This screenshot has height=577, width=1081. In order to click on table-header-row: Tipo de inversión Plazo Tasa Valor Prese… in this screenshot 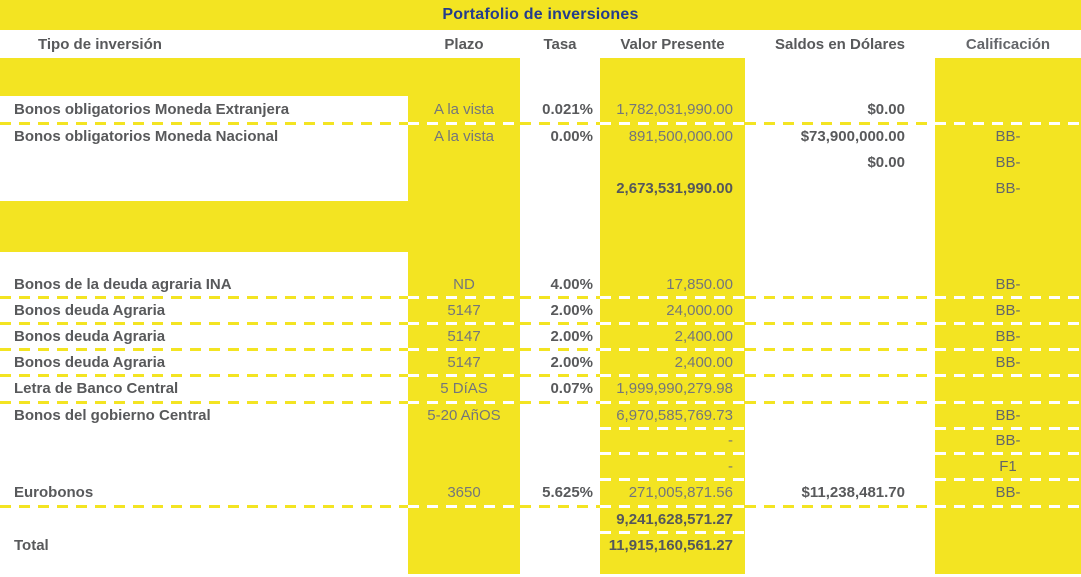, I will do `click(540, 44)`.